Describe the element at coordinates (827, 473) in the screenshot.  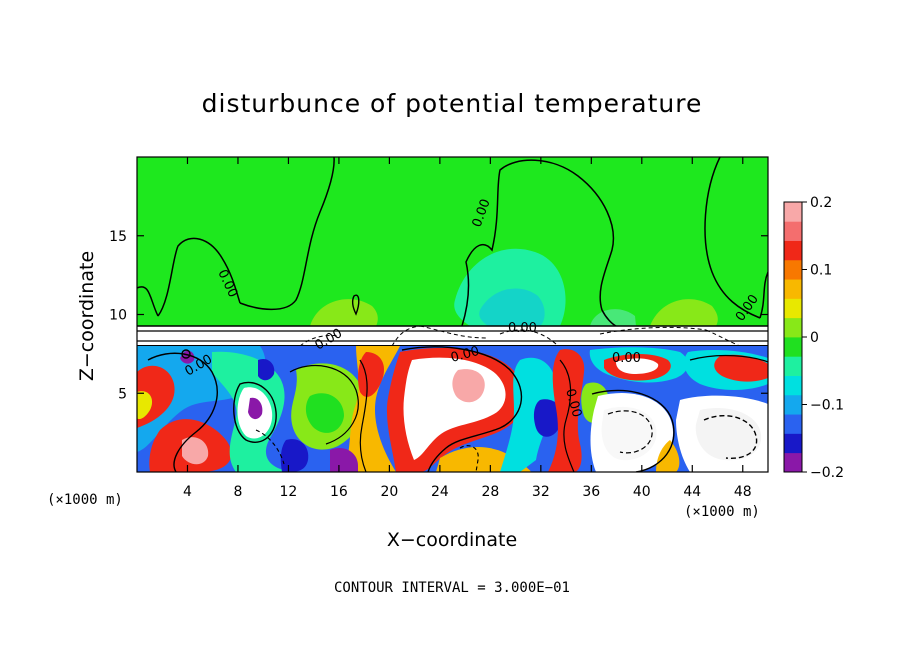
I see `colorbar-tick-label: −0.2` at that location.